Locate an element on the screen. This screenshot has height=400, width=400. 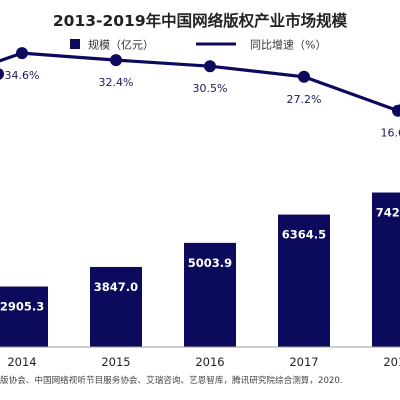
growth-label-2016: 30.5% is located at coordinates (210, 88).